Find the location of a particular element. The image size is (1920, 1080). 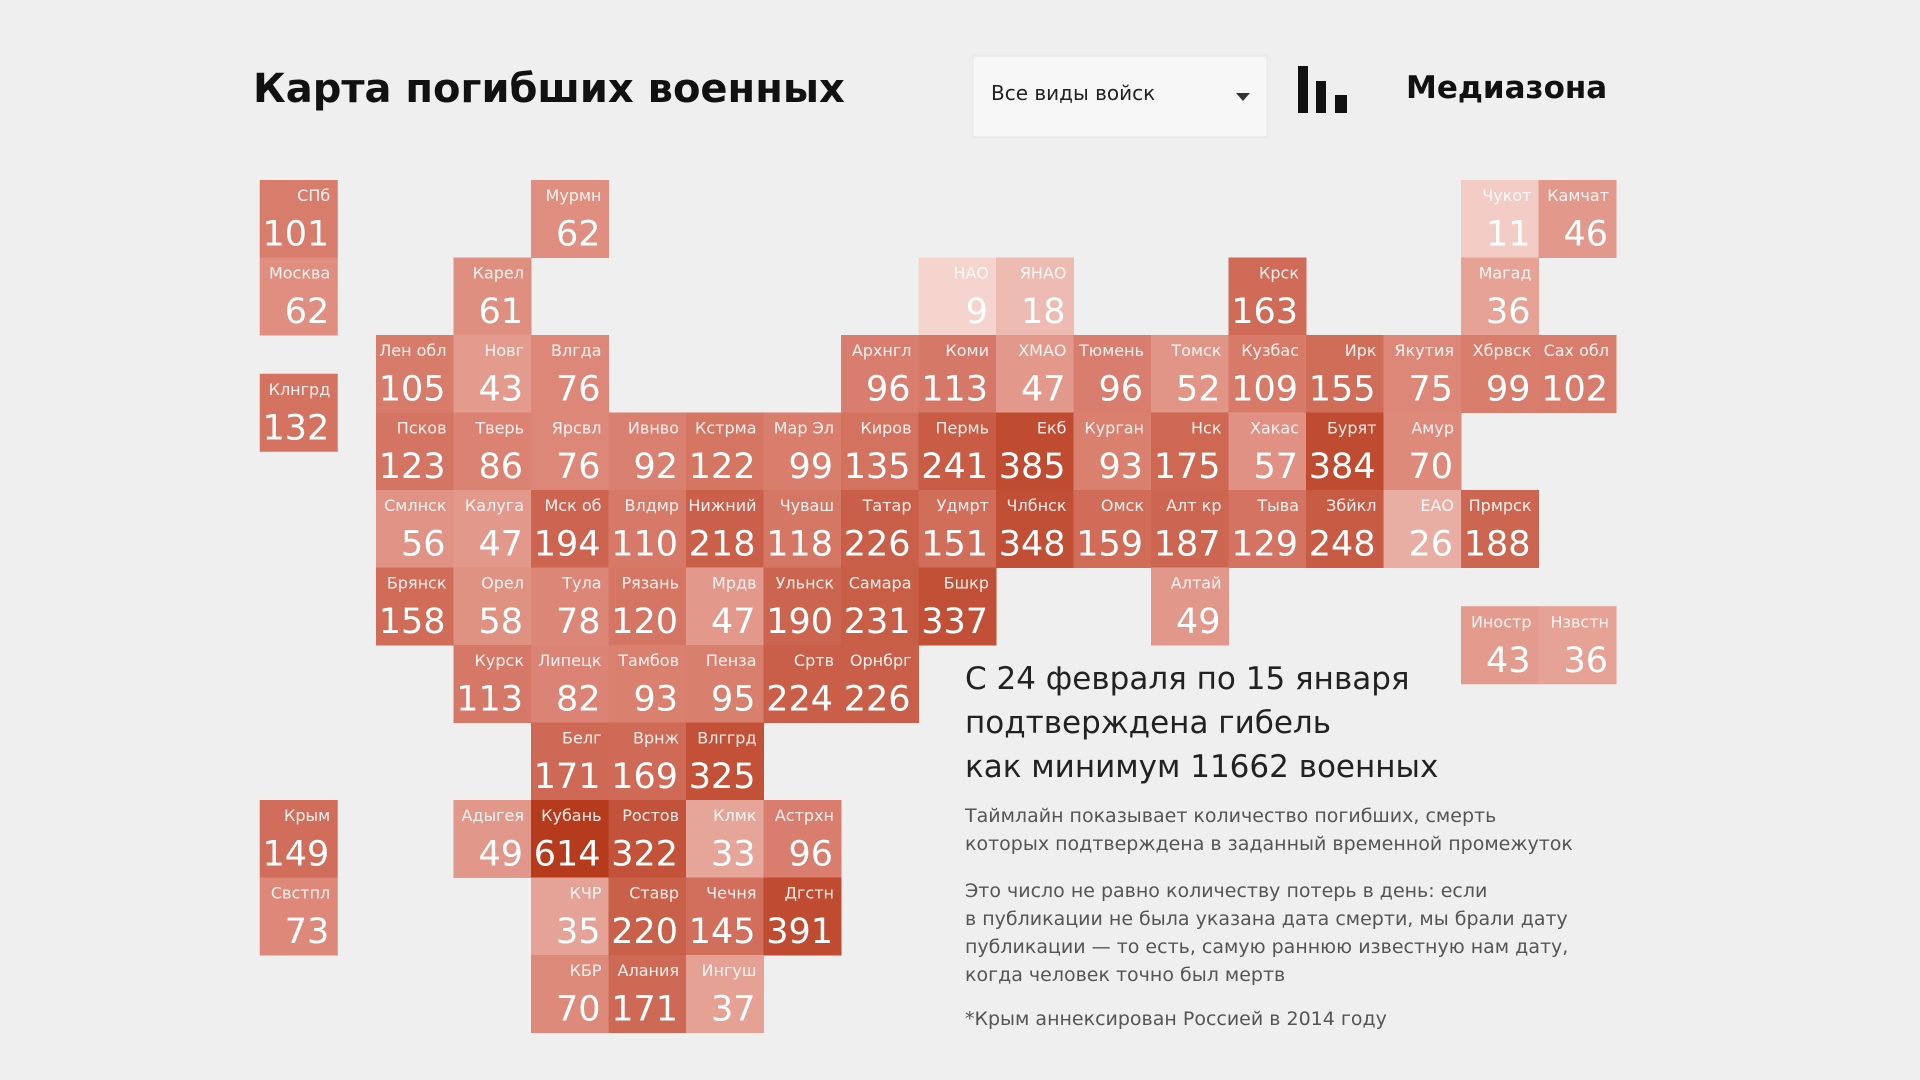

tile-value: 220 is located at coordinates (644, 932).